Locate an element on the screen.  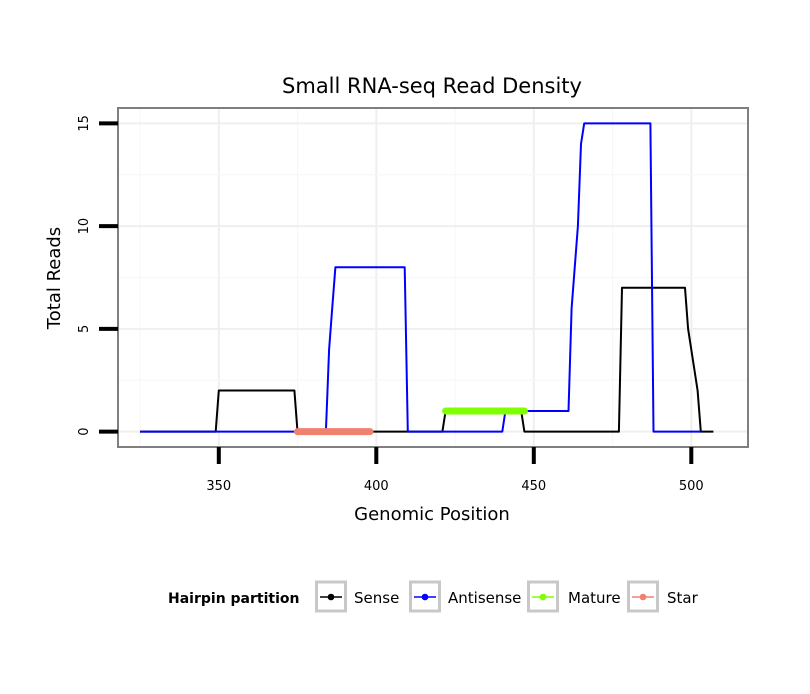
y-tick-label: 15 is located at coordinates (84, 123).